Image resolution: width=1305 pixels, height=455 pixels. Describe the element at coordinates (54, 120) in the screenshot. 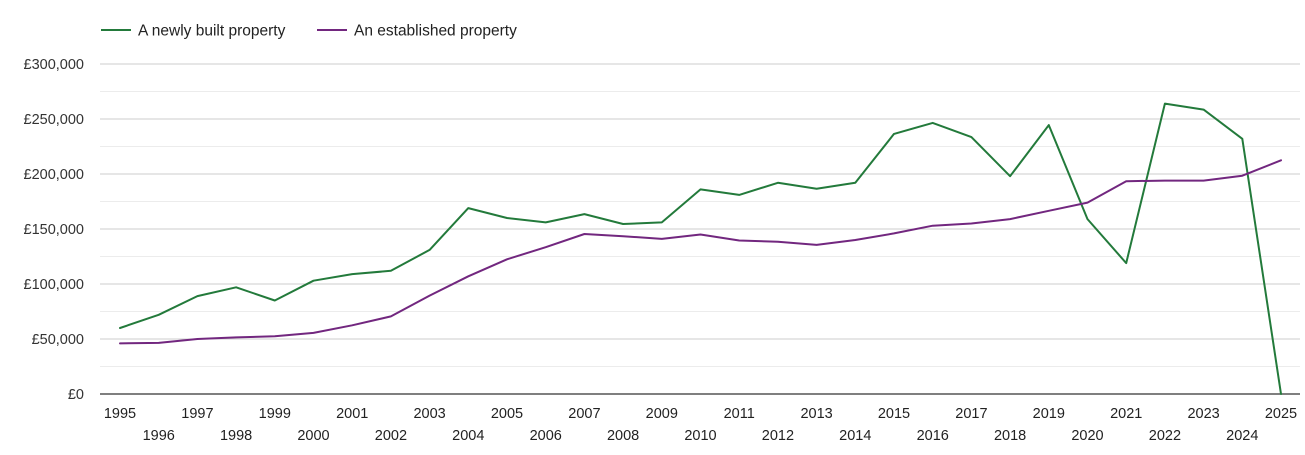

I see `y-tick-label: £250,000` at that location.